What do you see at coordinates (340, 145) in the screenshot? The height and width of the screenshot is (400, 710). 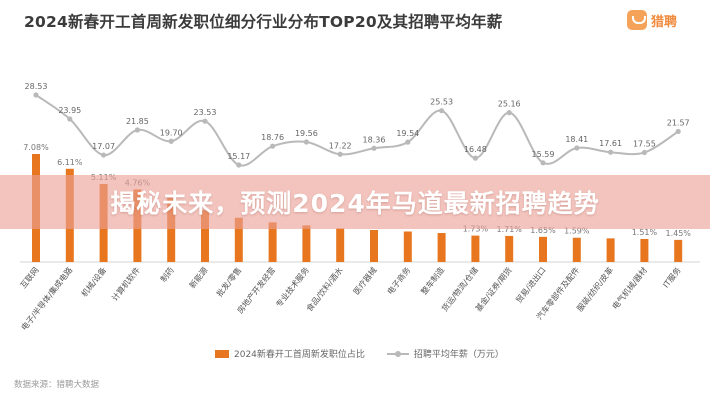 I see `line-data-label: 17.22` at bounding box center [340, 145].